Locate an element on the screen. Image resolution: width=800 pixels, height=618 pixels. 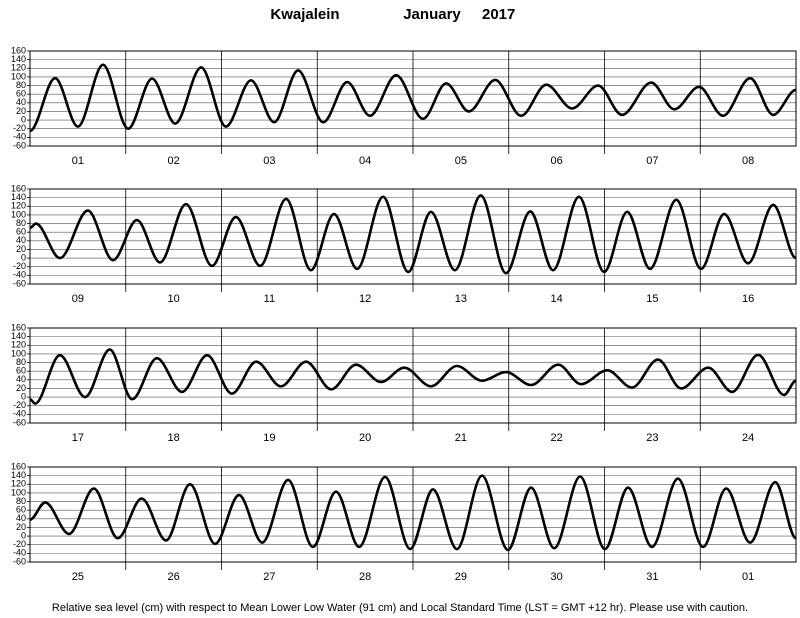
day-label: 03 is located at coordinates (269, 161).